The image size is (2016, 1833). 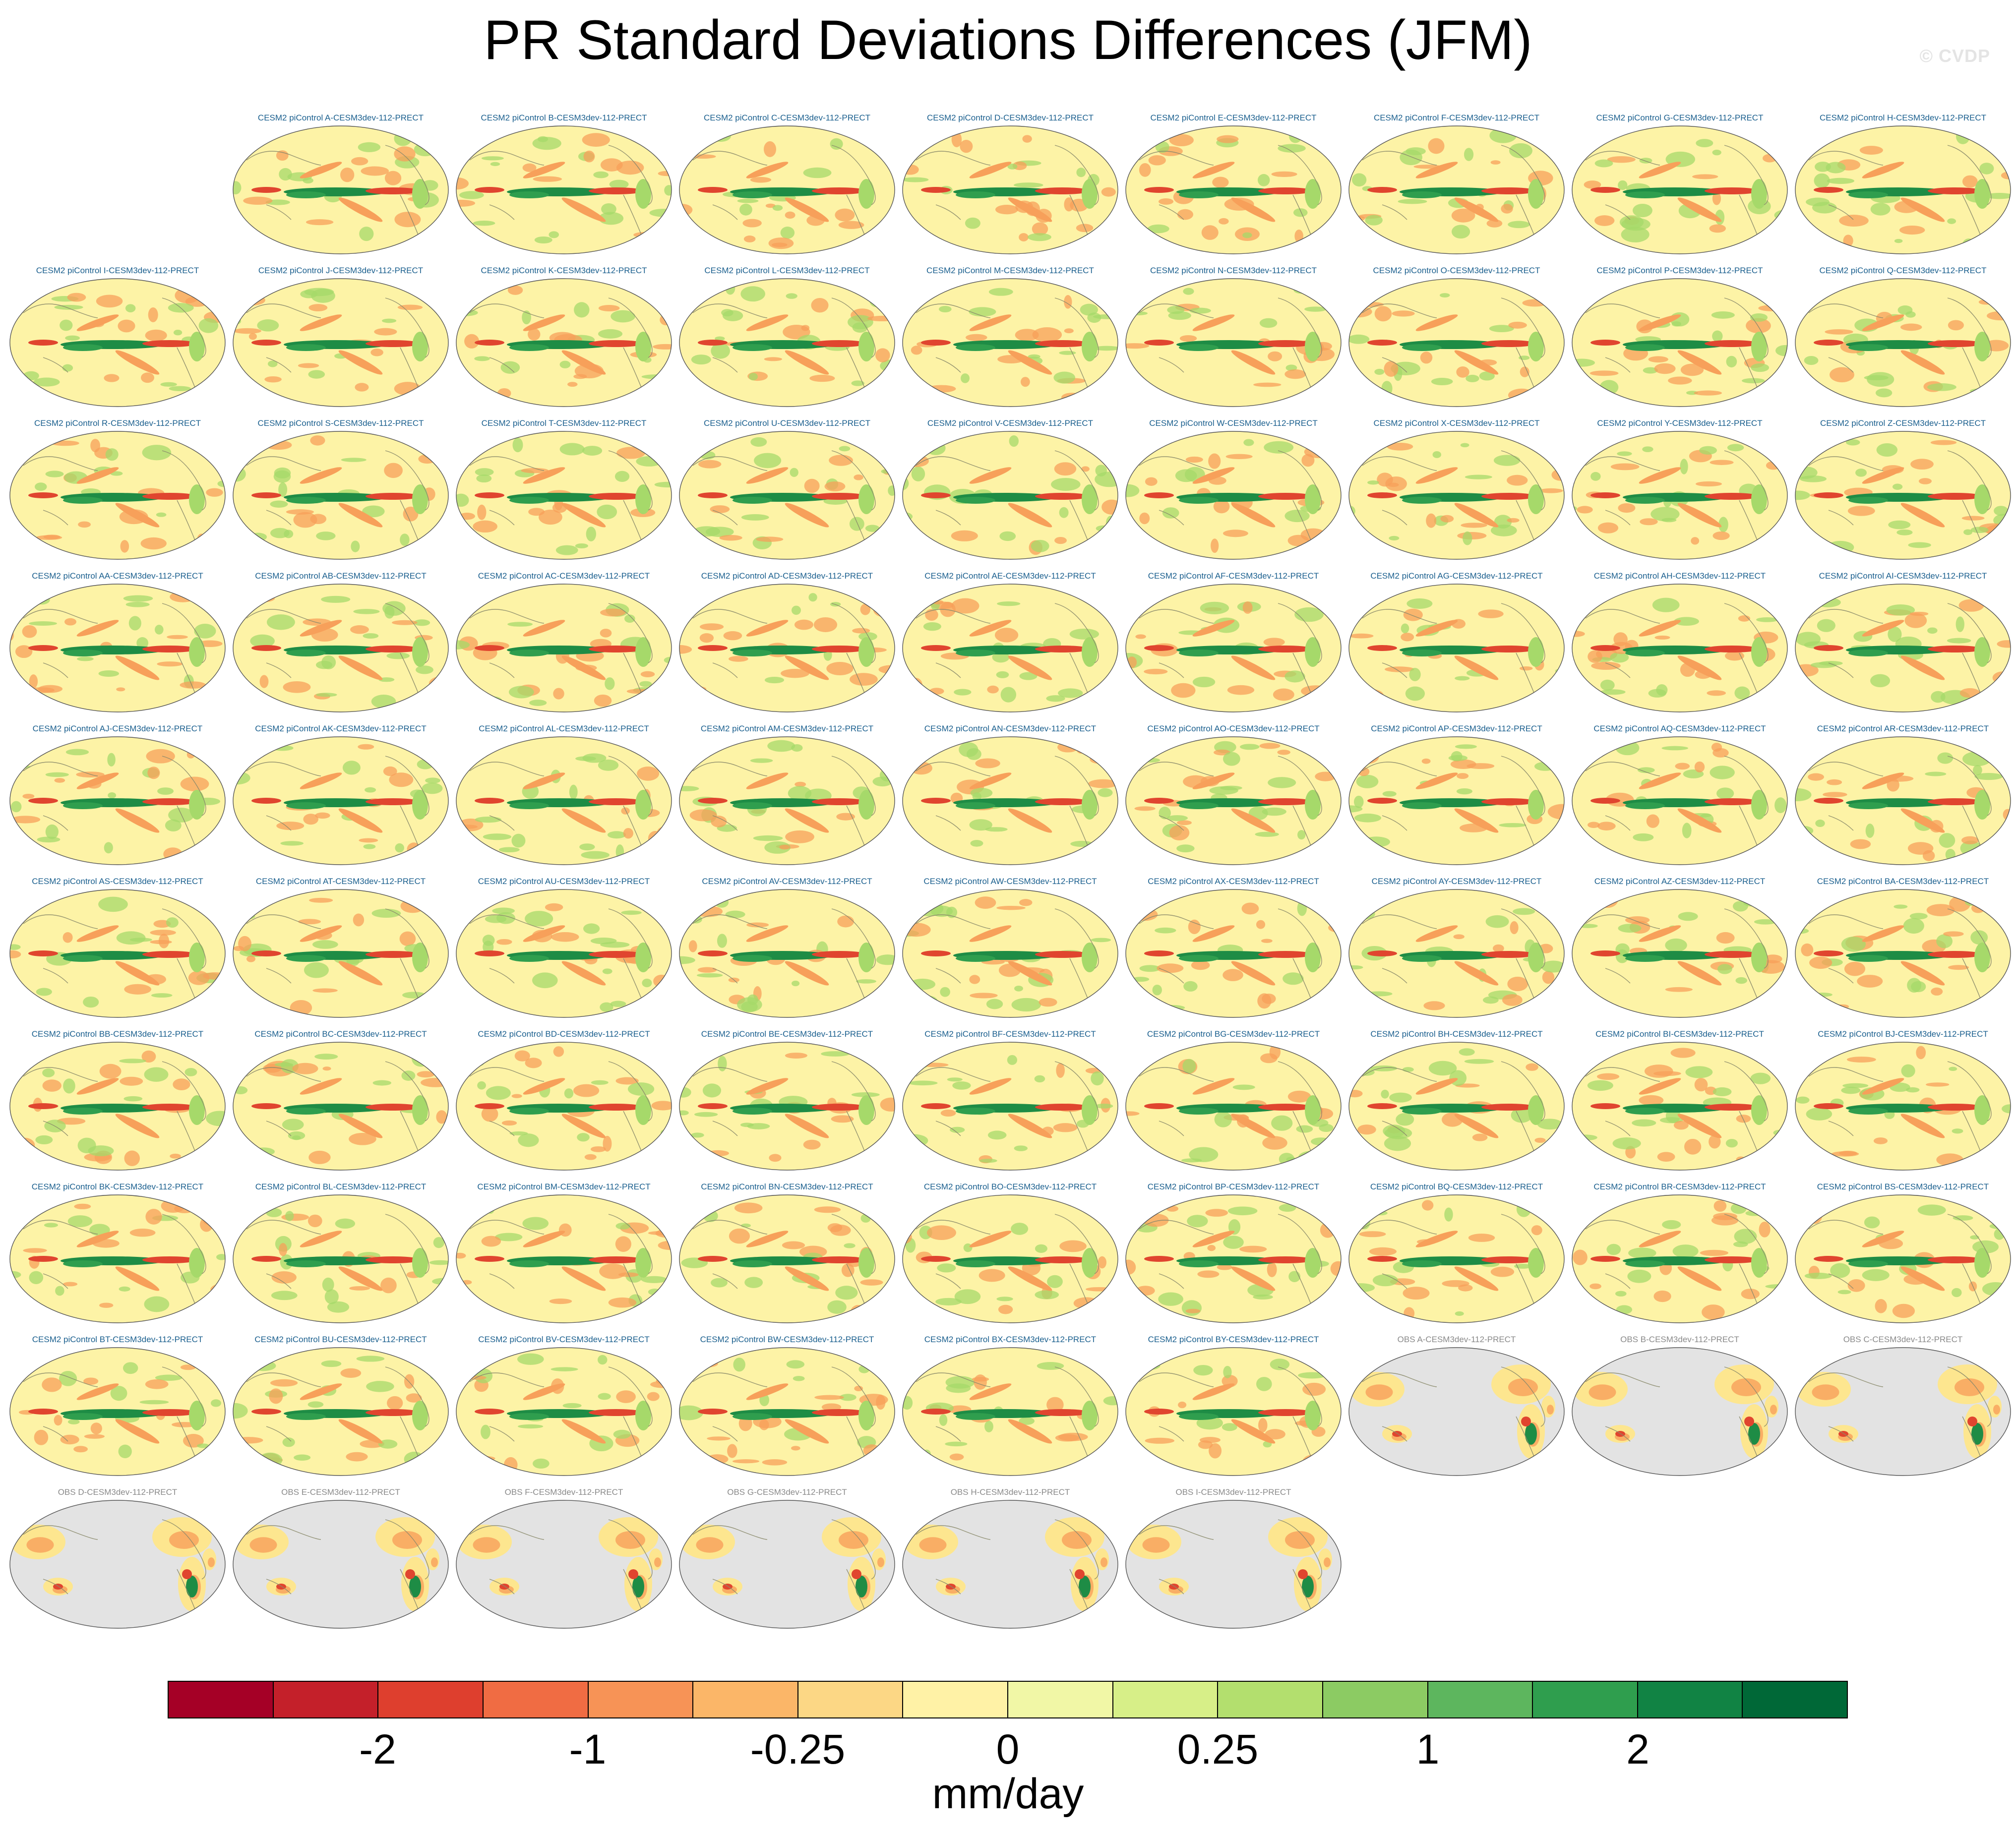 I want to click on model-map-panel: CESM2 piControl AB-CESM3dev-112-PRECT, so click(x=340, y=645).